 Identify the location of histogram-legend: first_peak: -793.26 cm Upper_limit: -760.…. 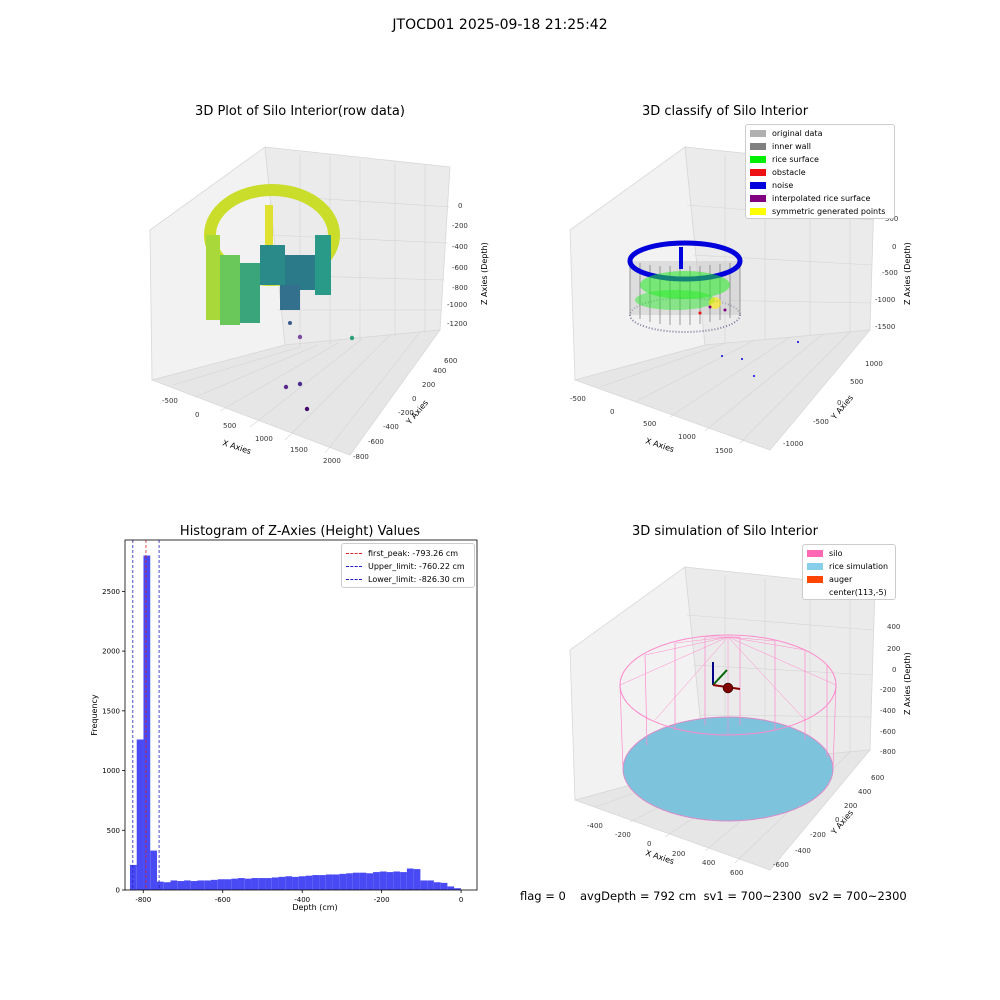
(408, 565).